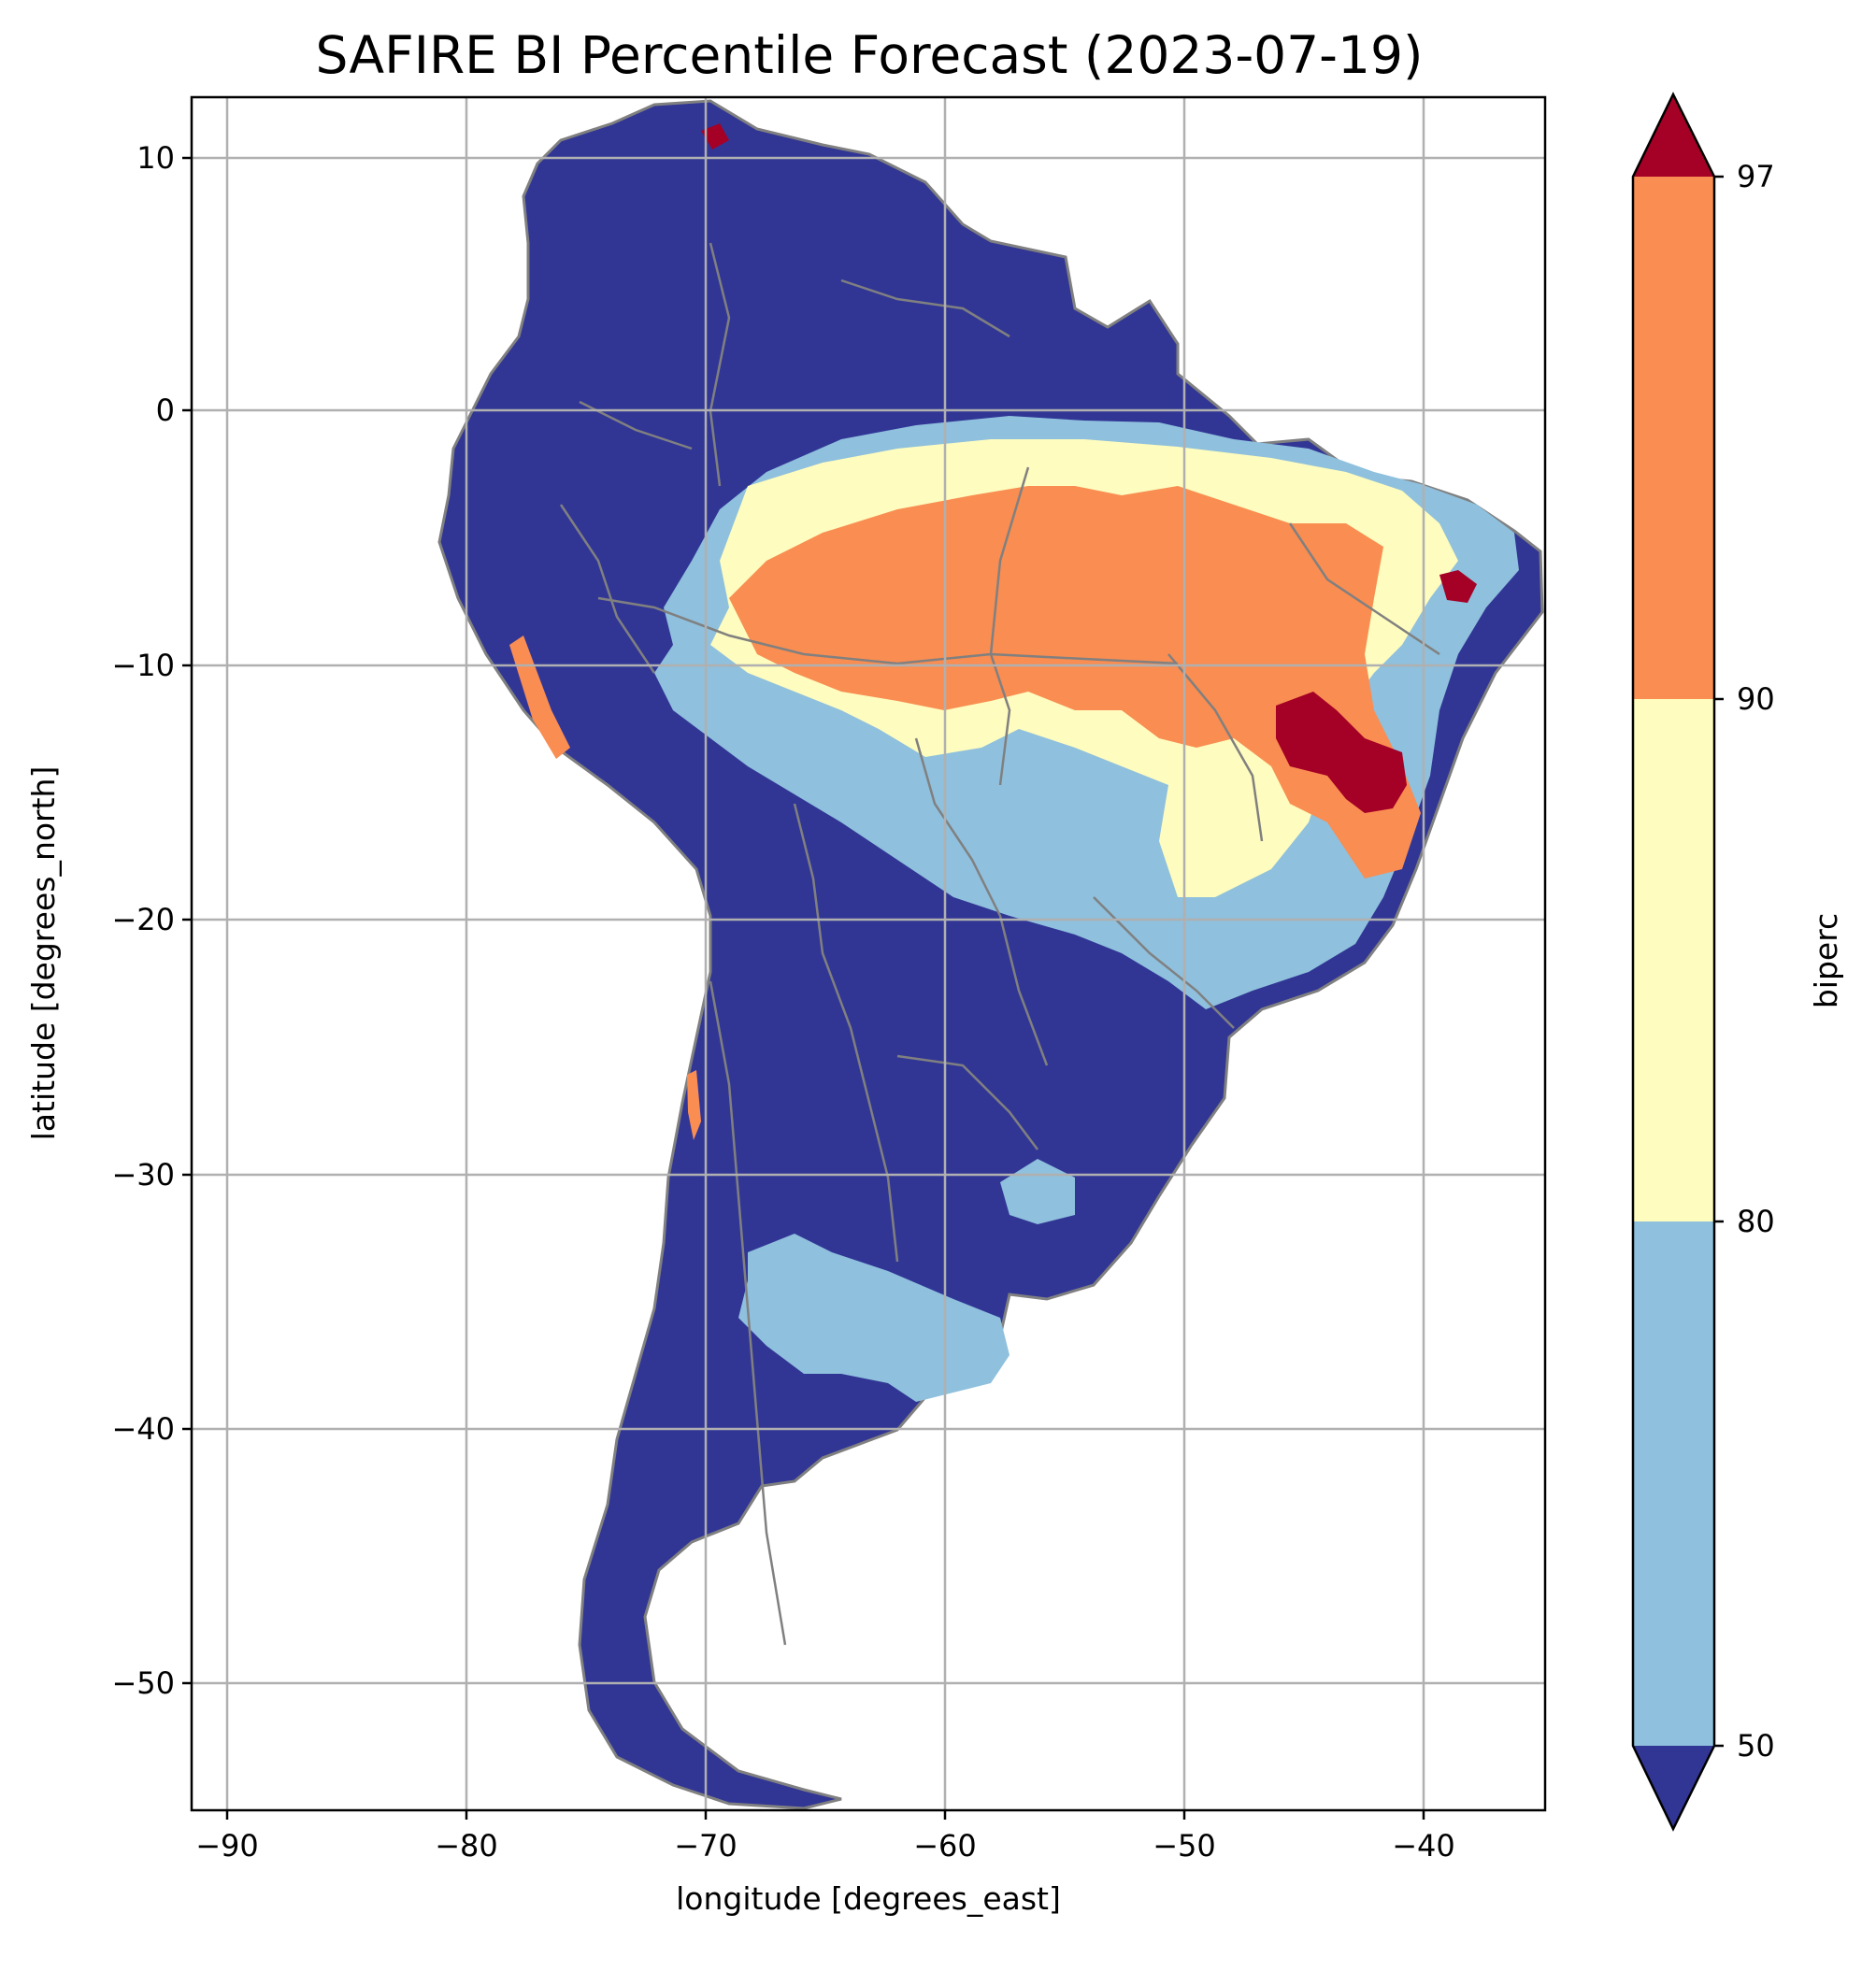  What do you see at coordinates (467, 1846) in the screenshot?
I see `x-tick-label: −80` at bounding box center [467, 1846].